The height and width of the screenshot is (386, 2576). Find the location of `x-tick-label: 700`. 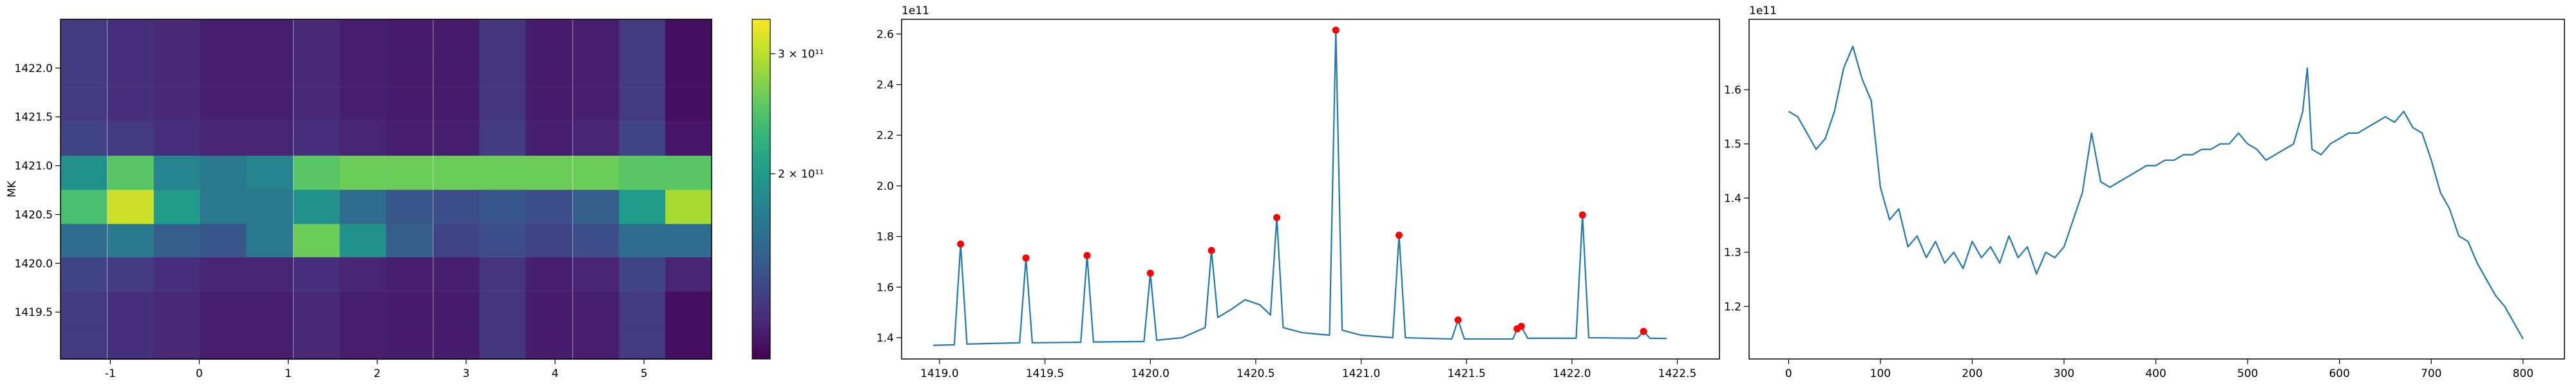

x-tick-label: 700 is located at coordinates (2431, 373).